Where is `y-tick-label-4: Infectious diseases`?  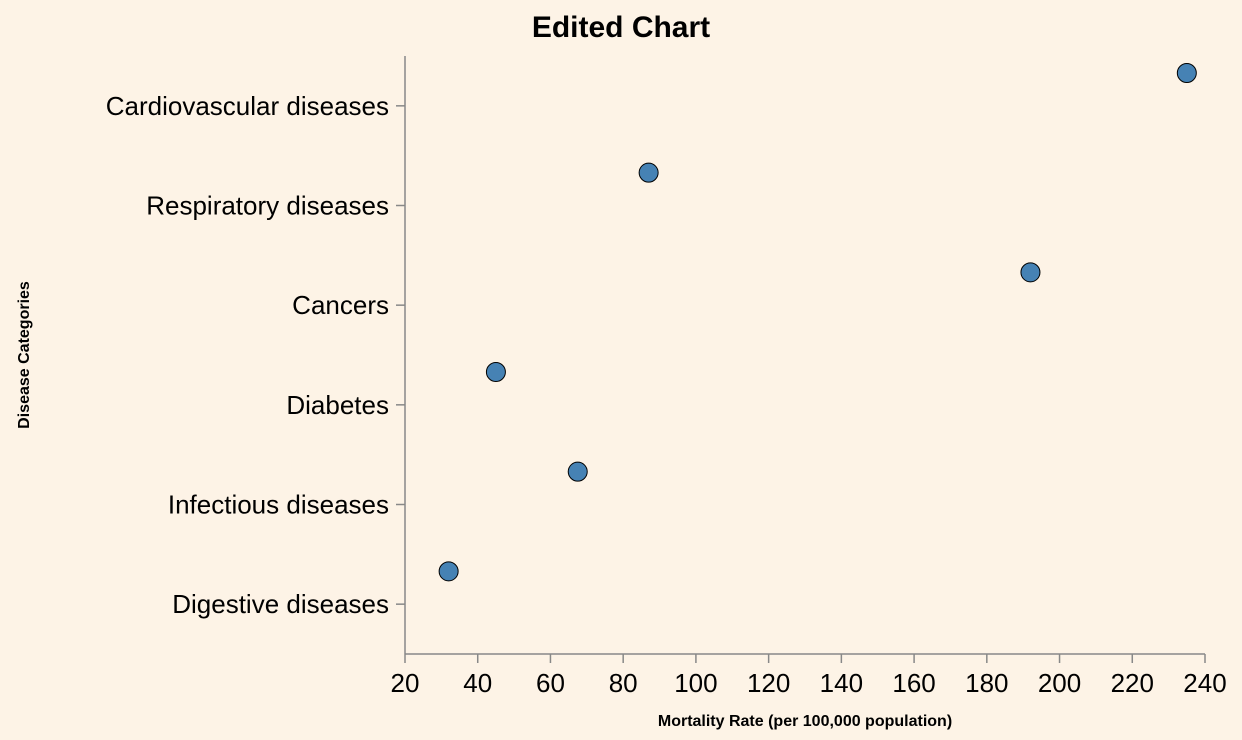 y-tick-label-4: Infectious diseases is located at coordinates (278, 505).